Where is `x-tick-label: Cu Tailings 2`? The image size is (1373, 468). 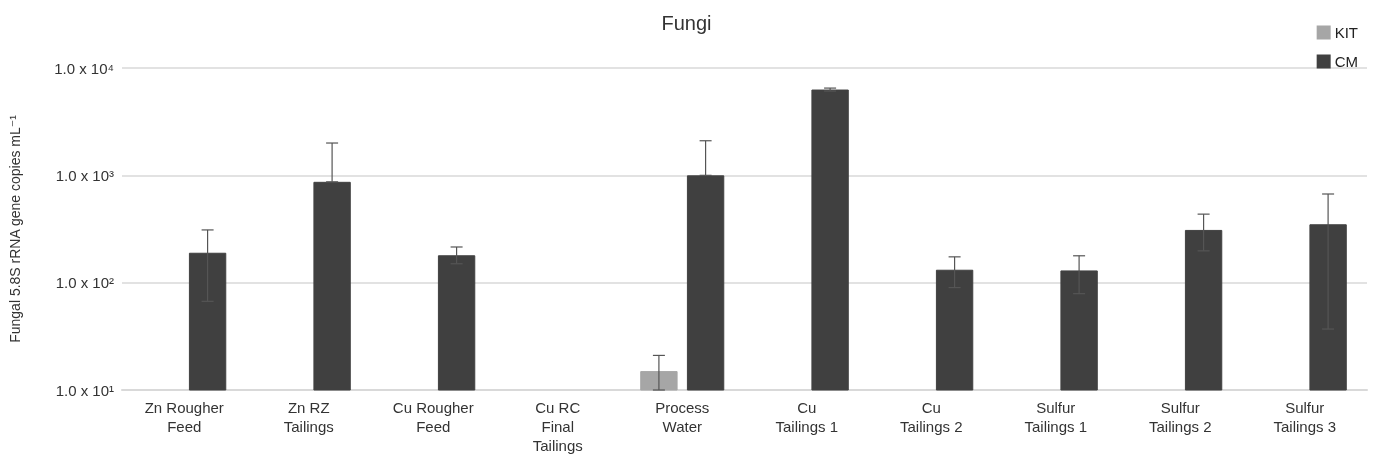
x-tick-label: Cu Tailings 2 is located at coordinates (931, 417).